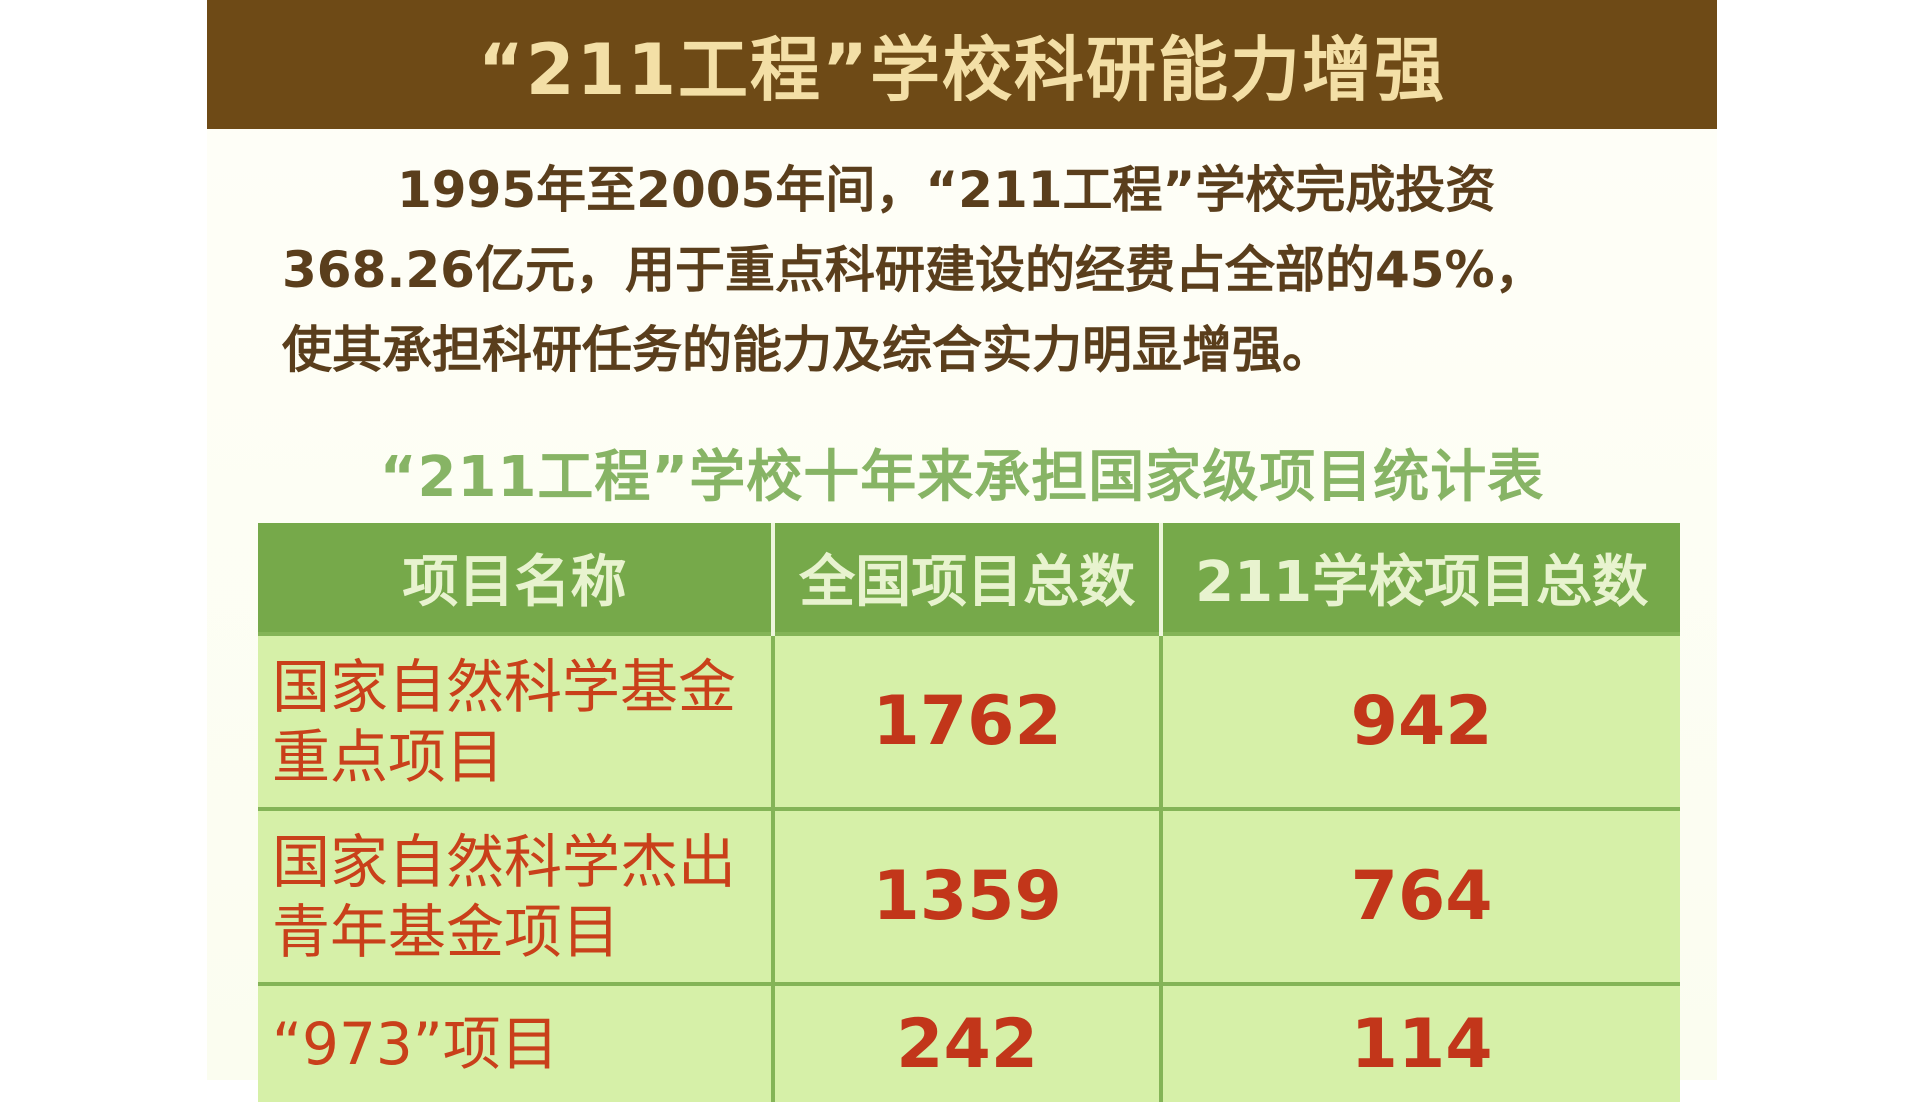 This screenshot has height=1102, width=1920. What do you see at coordinates (516, 720) in the screenshot?
I see `project-name: 国家自然科学基金重点项目` at bounding box center [516, 720].